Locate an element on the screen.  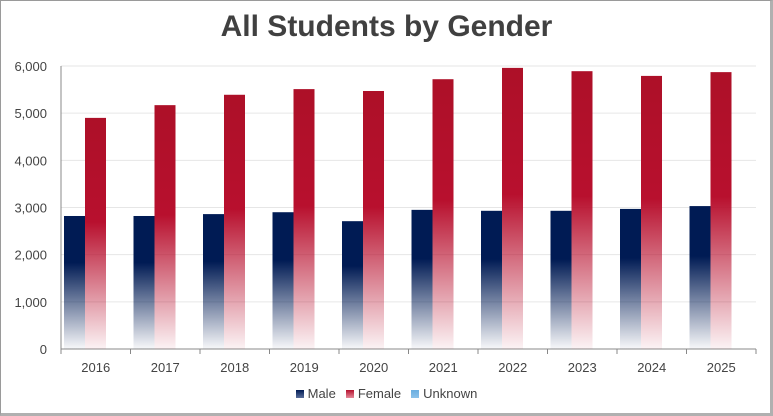
bar-female-2018 is located at coordinates (234, 221).